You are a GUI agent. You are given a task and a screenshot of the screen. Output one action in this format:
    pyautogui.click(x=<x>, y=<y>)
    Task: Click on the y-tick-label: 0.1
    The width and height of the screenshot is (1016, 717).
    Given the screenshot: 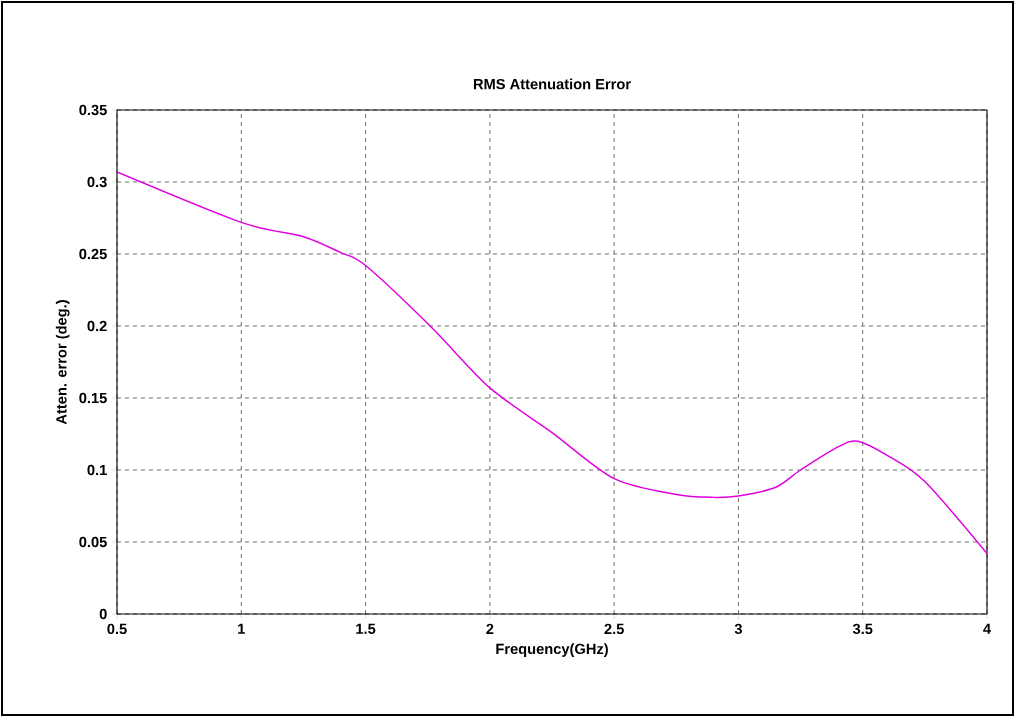 What is the action you would take?
    pyautogui.click(x=97, y=470)
    